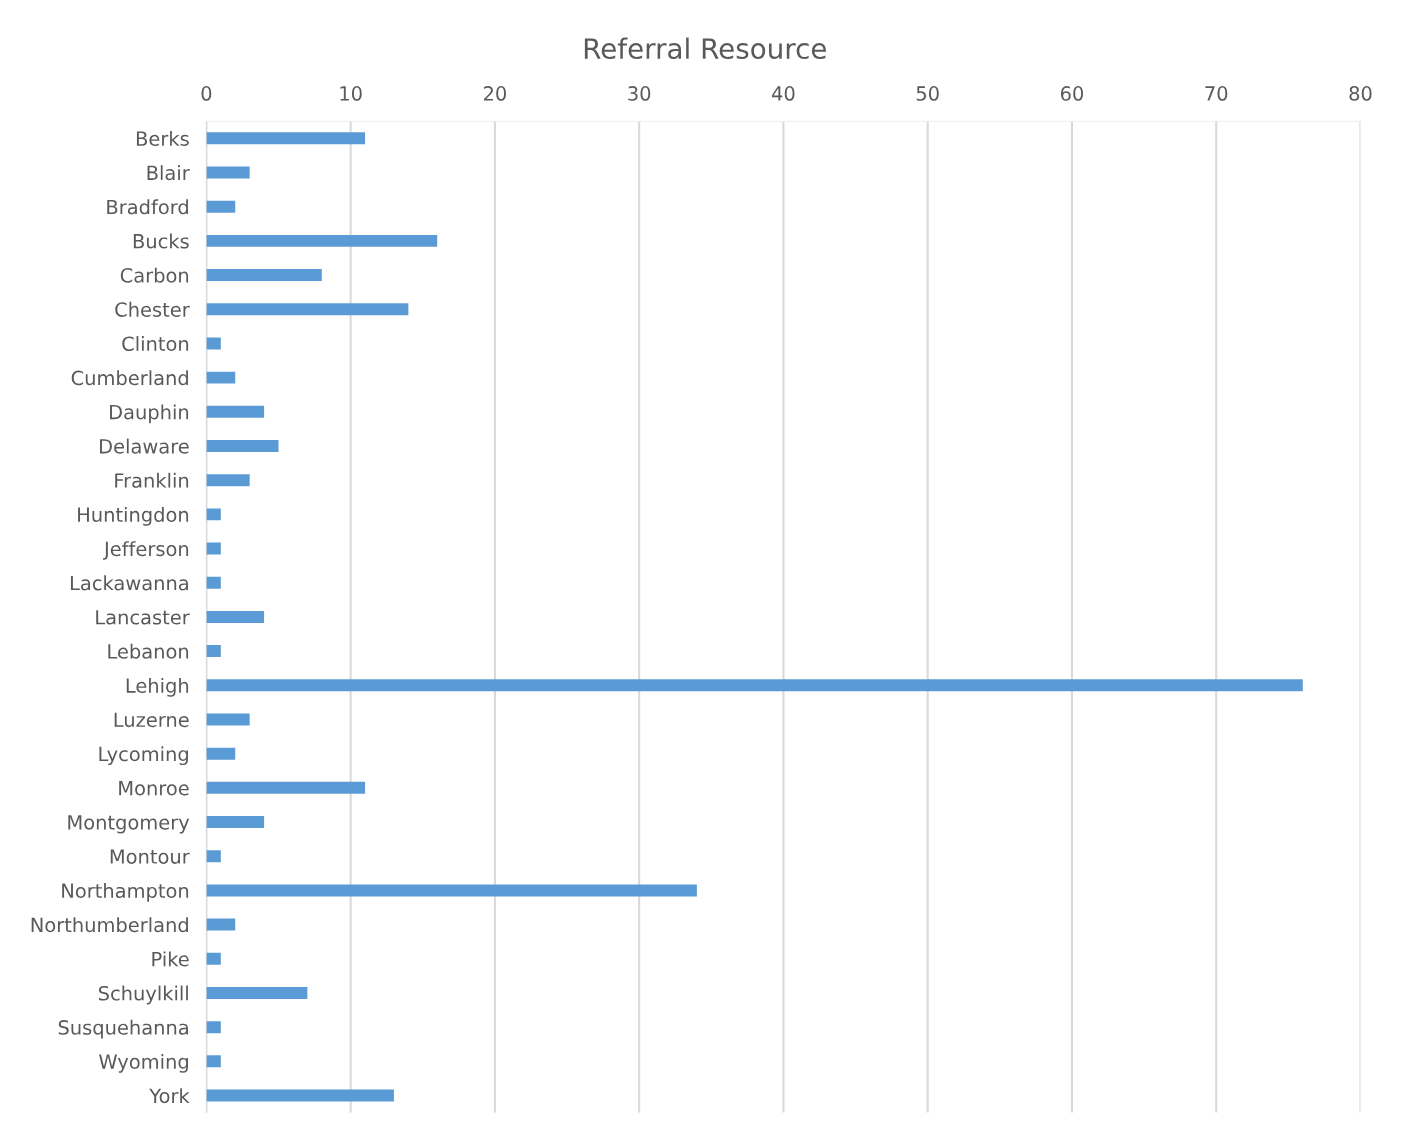 This screenshot has width=1404, height=1133. Describe the element at coordinates (206, 93) in the screenshot. I see `x-tick-label: 0` at that location.